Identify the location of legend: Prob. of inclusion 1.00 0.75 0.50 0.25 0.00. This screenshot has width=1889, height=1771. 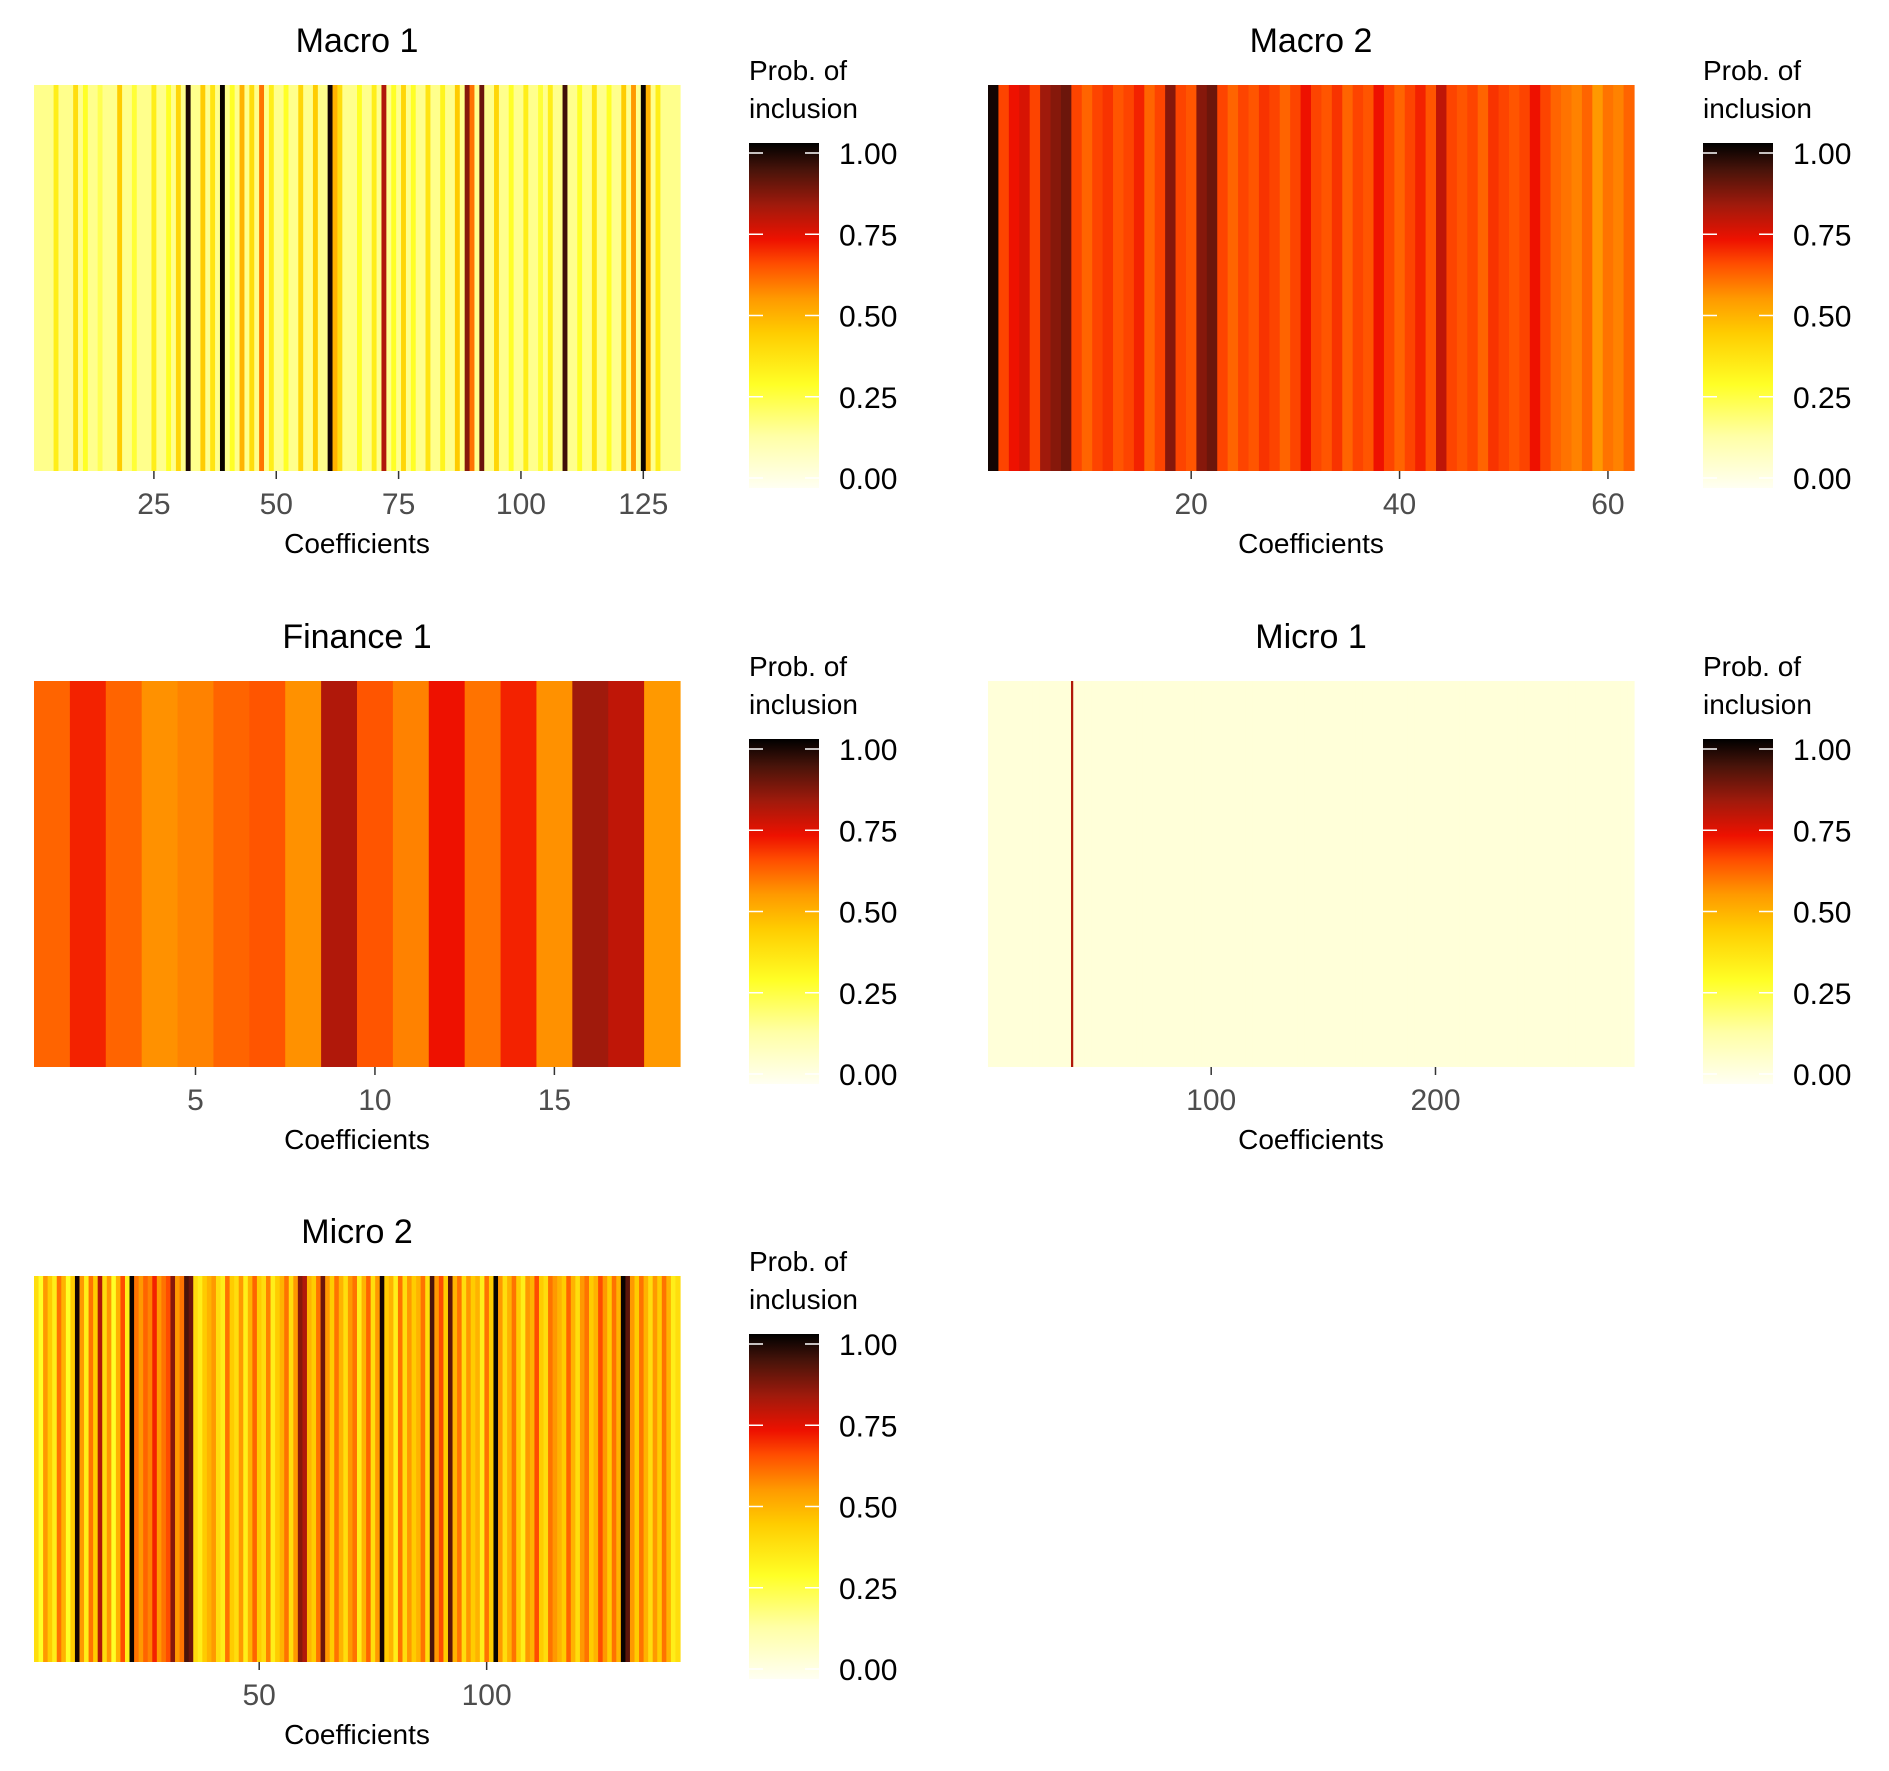
(823, 275).